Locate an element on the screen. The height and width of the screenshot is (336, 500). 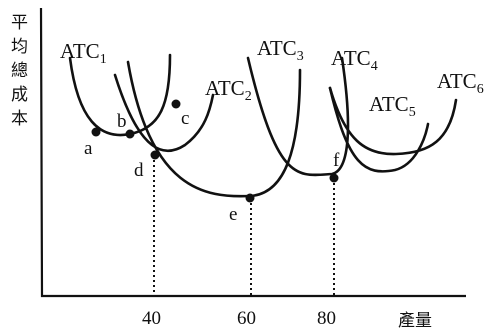
curve-label-atc2: ATC2 is located at coordinates (228, 90).